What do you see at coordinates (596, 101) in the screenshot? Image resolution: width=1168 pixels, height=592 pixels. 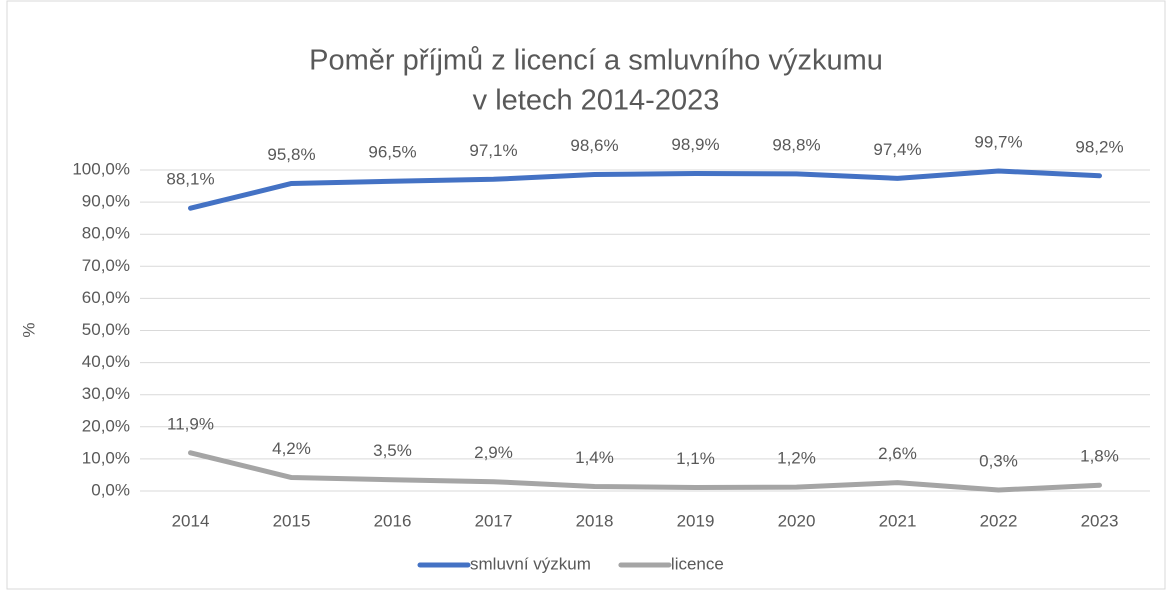 I see `chart-title: v letech 2014-2023` at bounding box center [596, 101].